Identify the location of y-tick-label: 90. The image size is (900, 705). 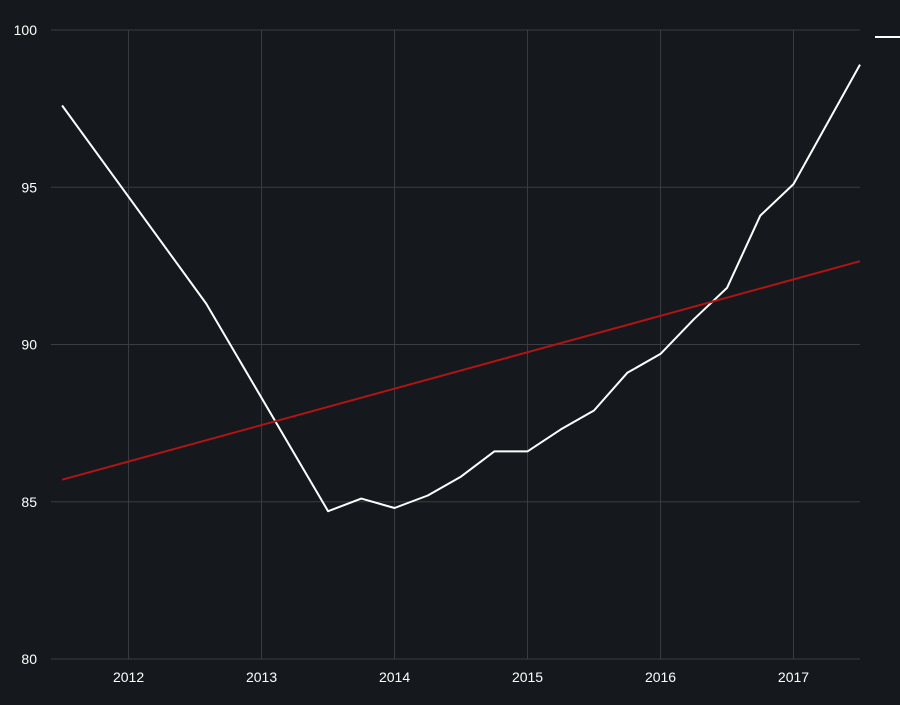
(29, 345).